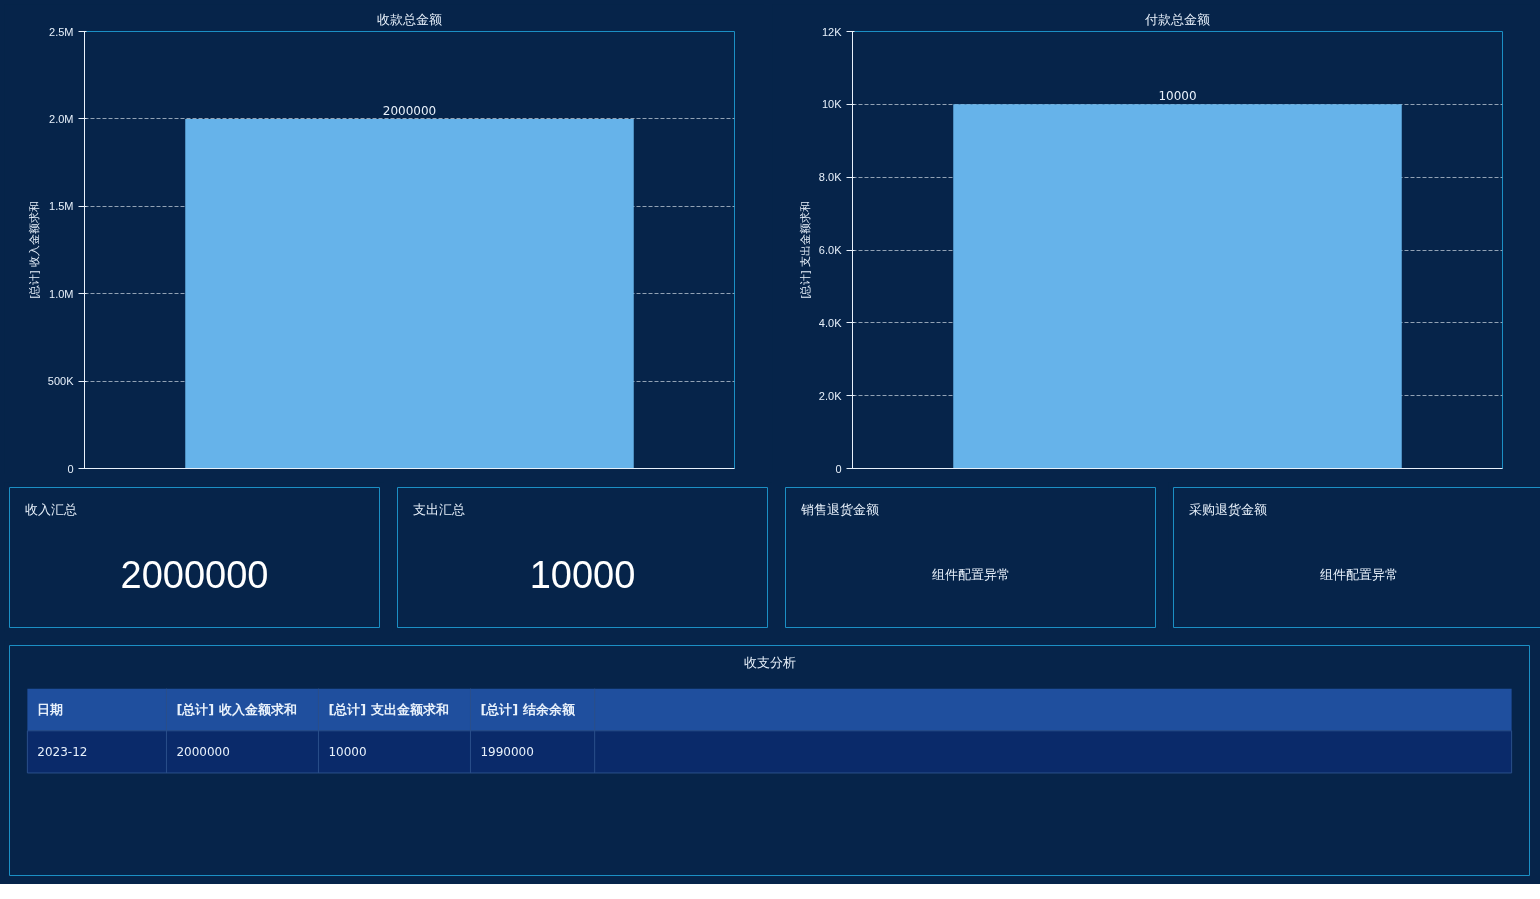 The width and height of the screenshot is (1540, 899). What do you see at coordinates (840, 510) in the screenshot?
I see `text: 销售退货金额` at bounding box center [840, 510].